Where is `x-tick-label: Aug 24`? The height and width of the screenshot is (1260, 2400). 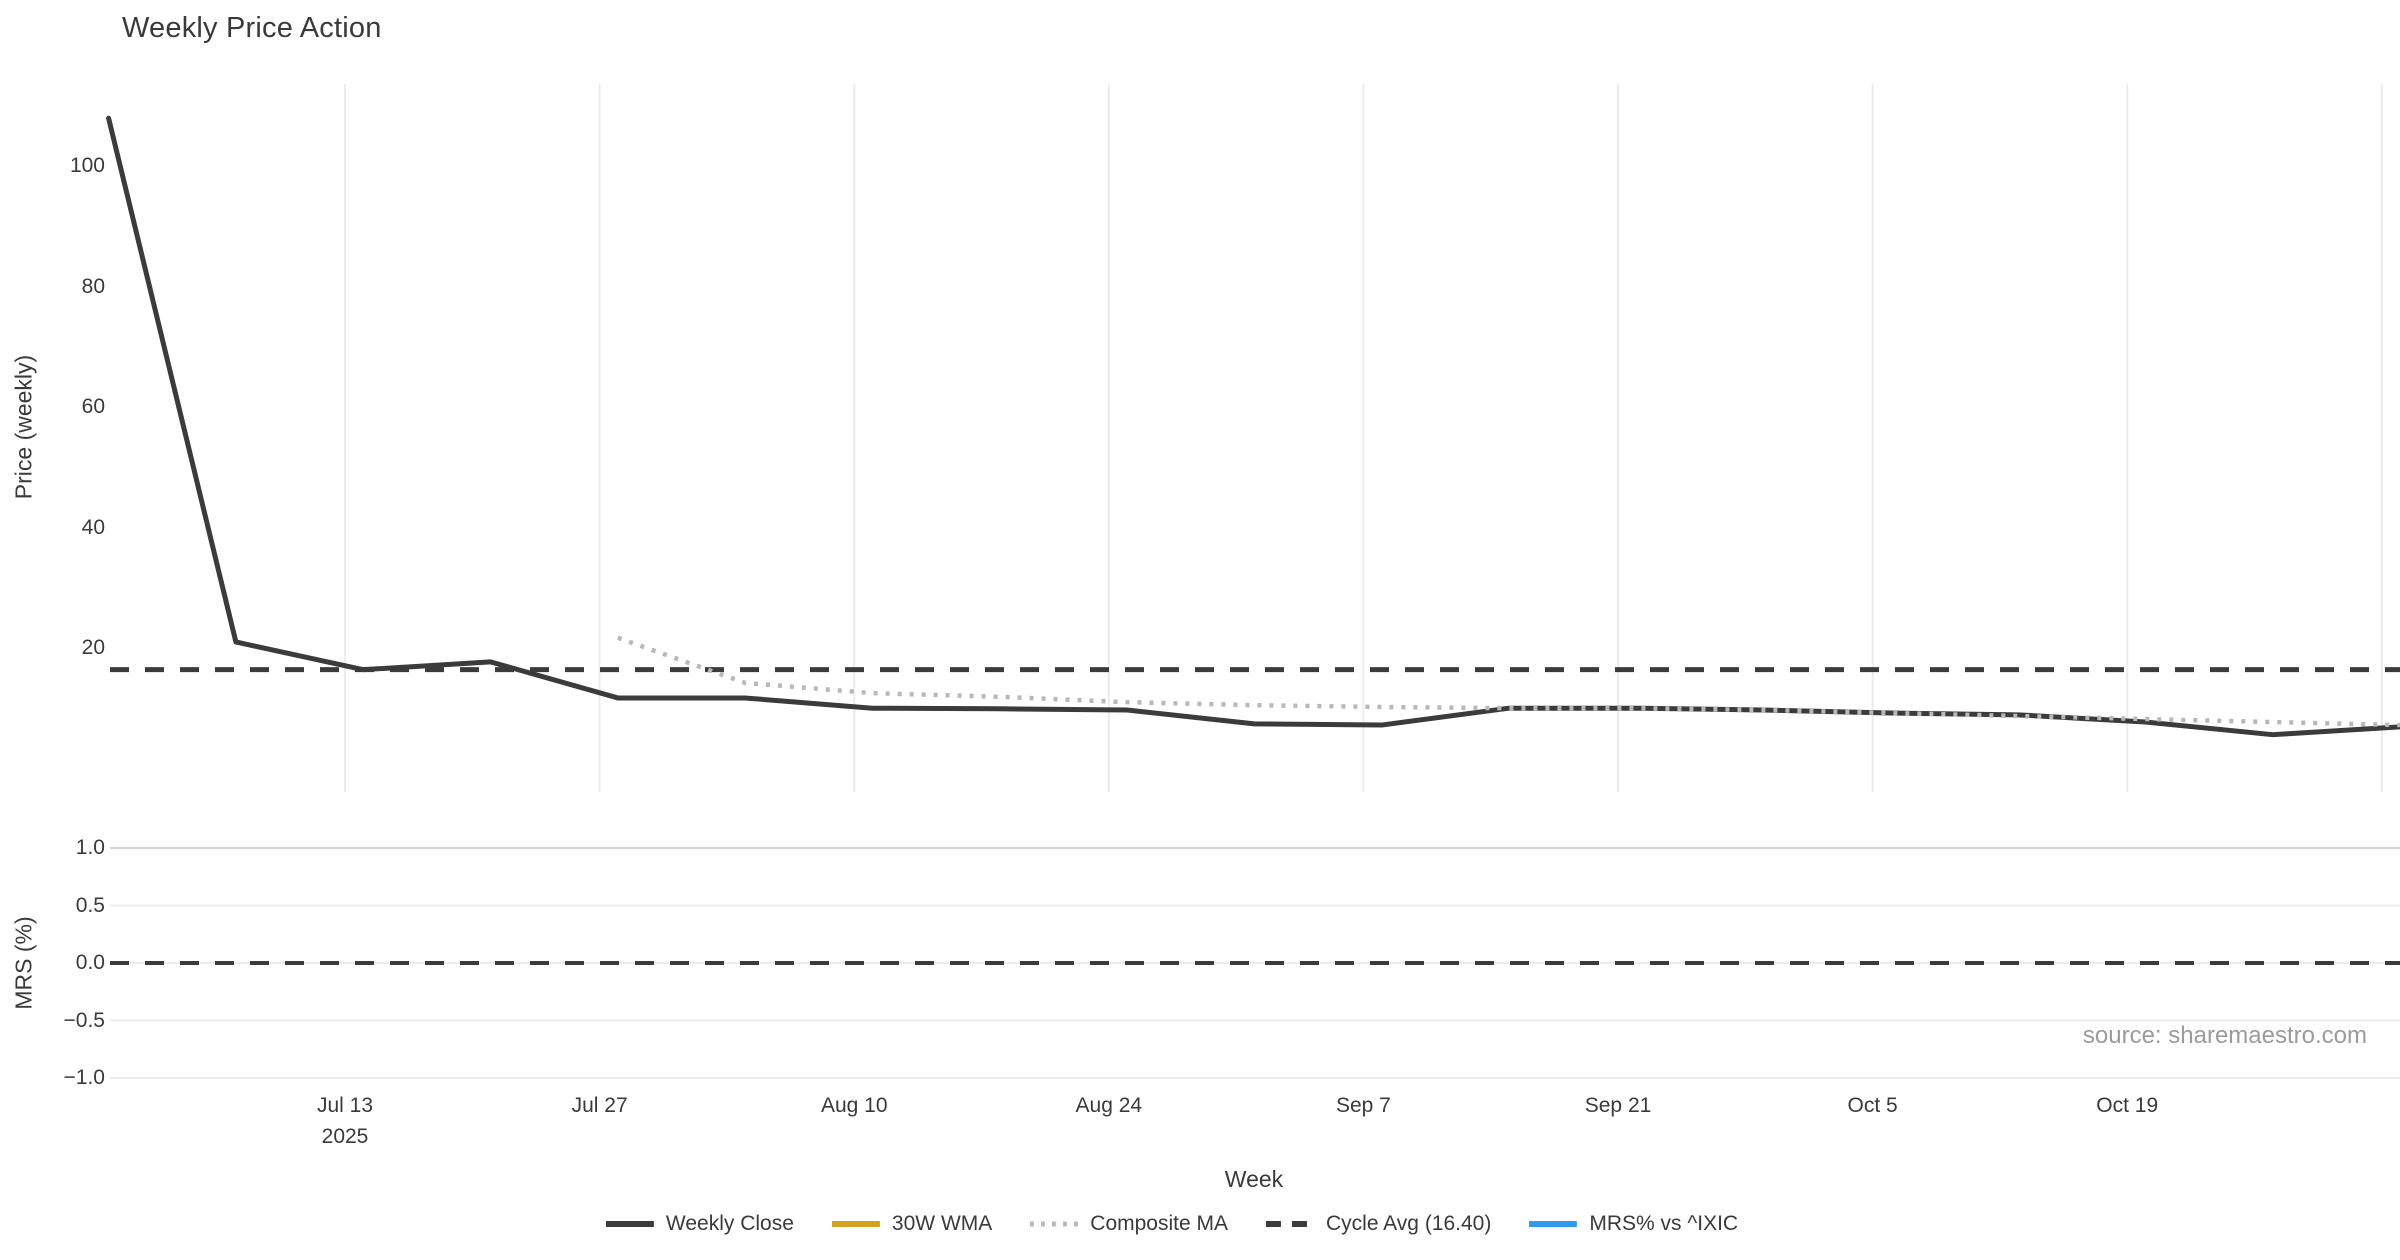 x-tick-label: Aug 24 is located at coordinates (1109, 1105).